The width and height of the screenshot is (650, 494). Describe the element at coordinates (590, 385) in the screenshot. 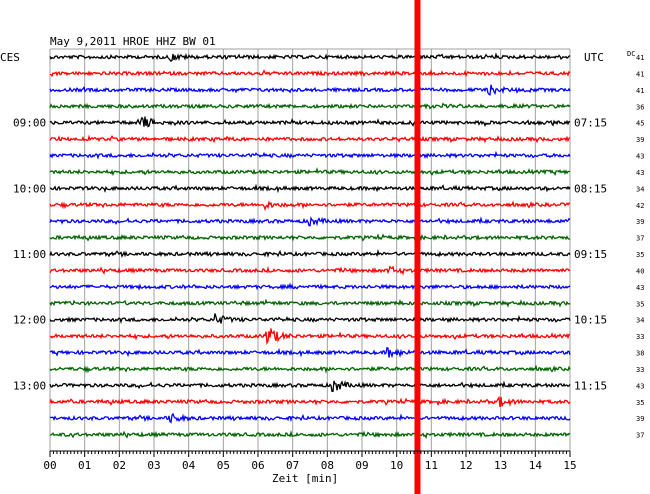

I see `right-hour-label: 11:15` at that location.